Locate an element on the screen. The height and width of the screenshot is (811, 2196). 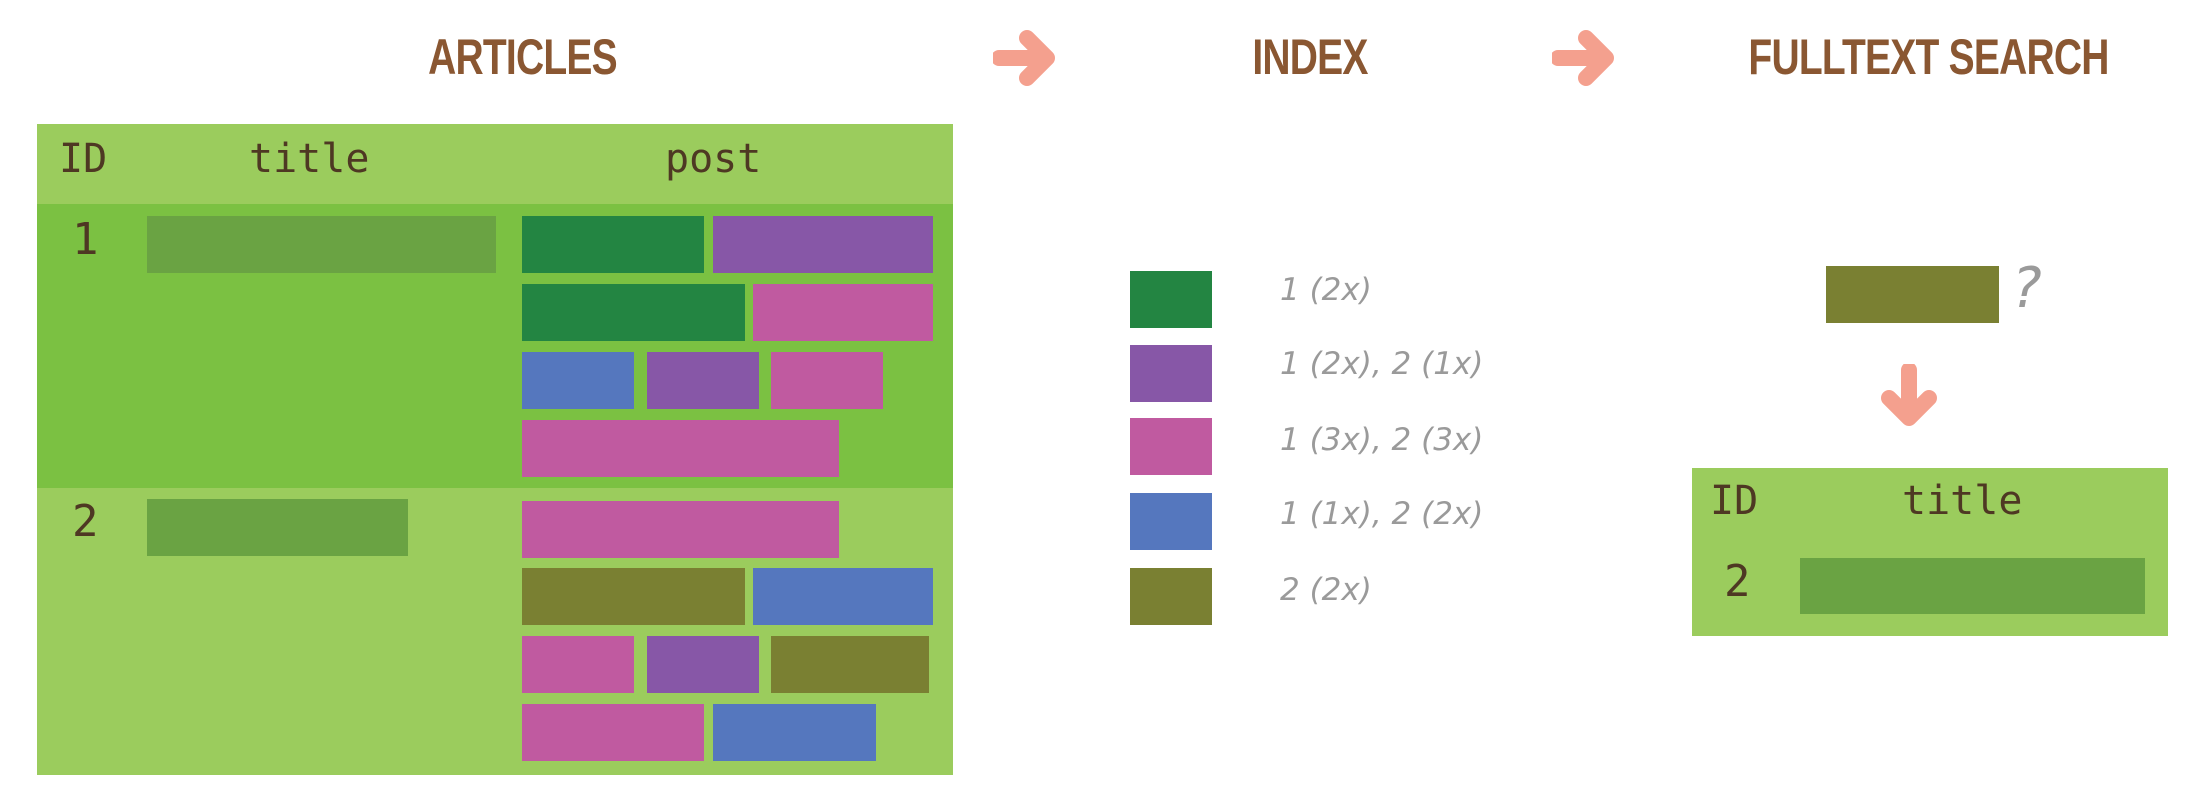
heading-index: INDEX is located at coordinates (1310, 57).